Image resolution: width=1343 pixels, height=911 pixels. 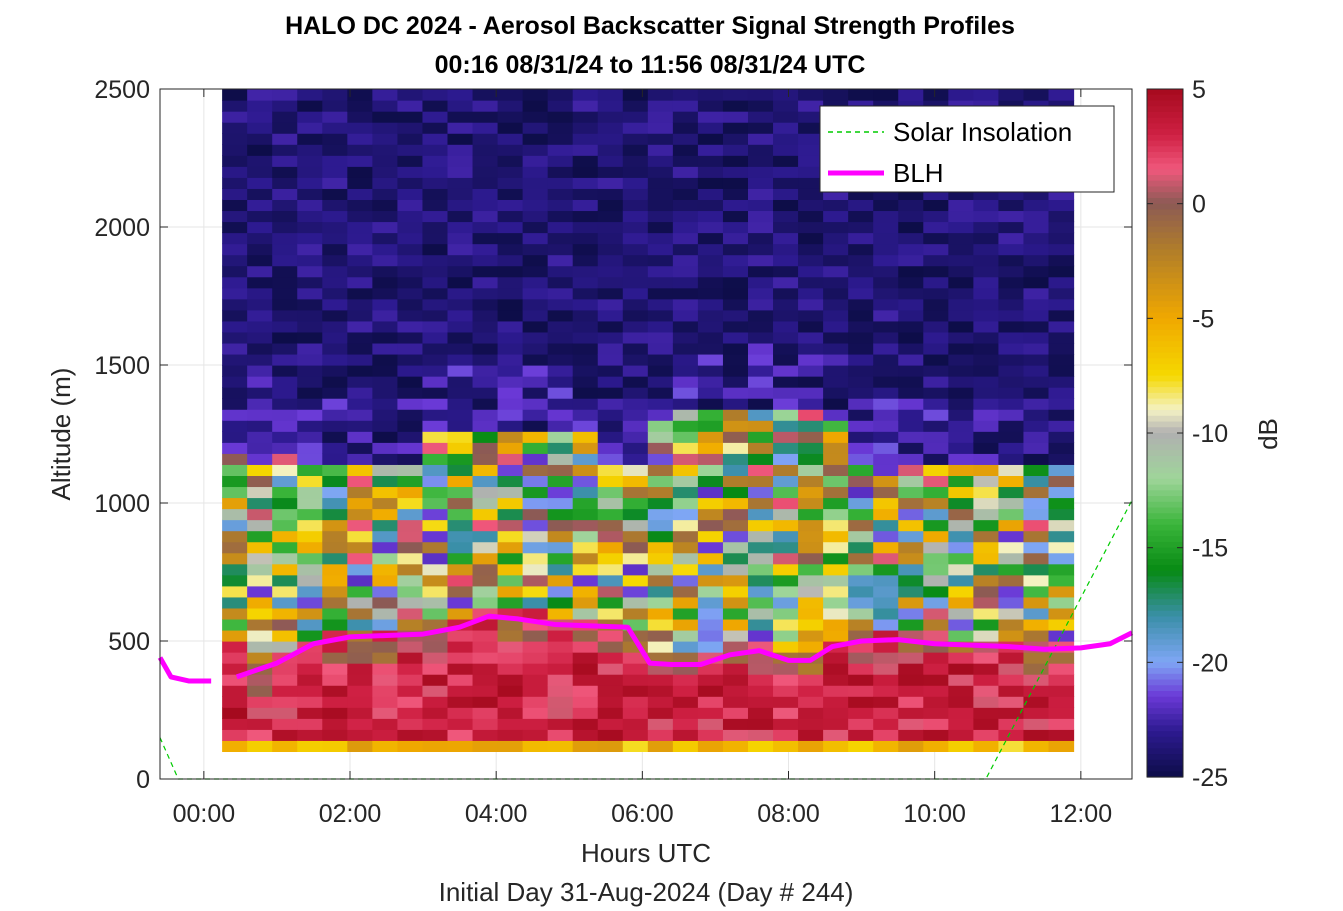 What do you see at coordinates (129, 642) in the screenshot?
I see `y-tick-label: 500` at bounding box center [129, 642].